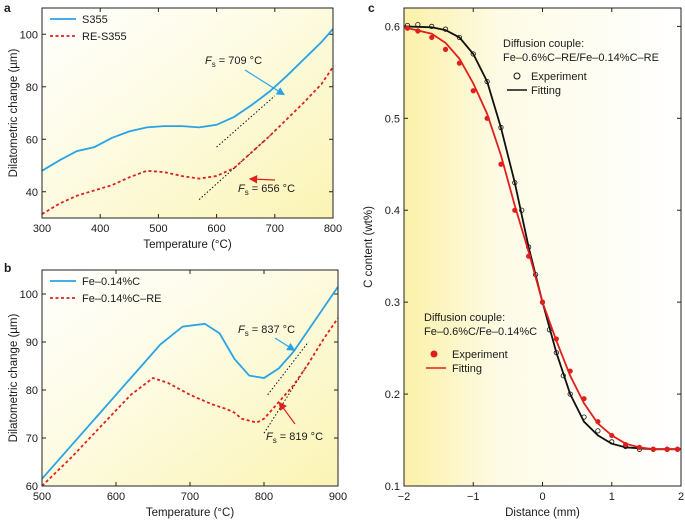 Image resolution: width=685 pixels, height=522 pixels. Describe the element at coordinates (473, 497) in the screenshot. I see `x-tick-label: −1` at that location.